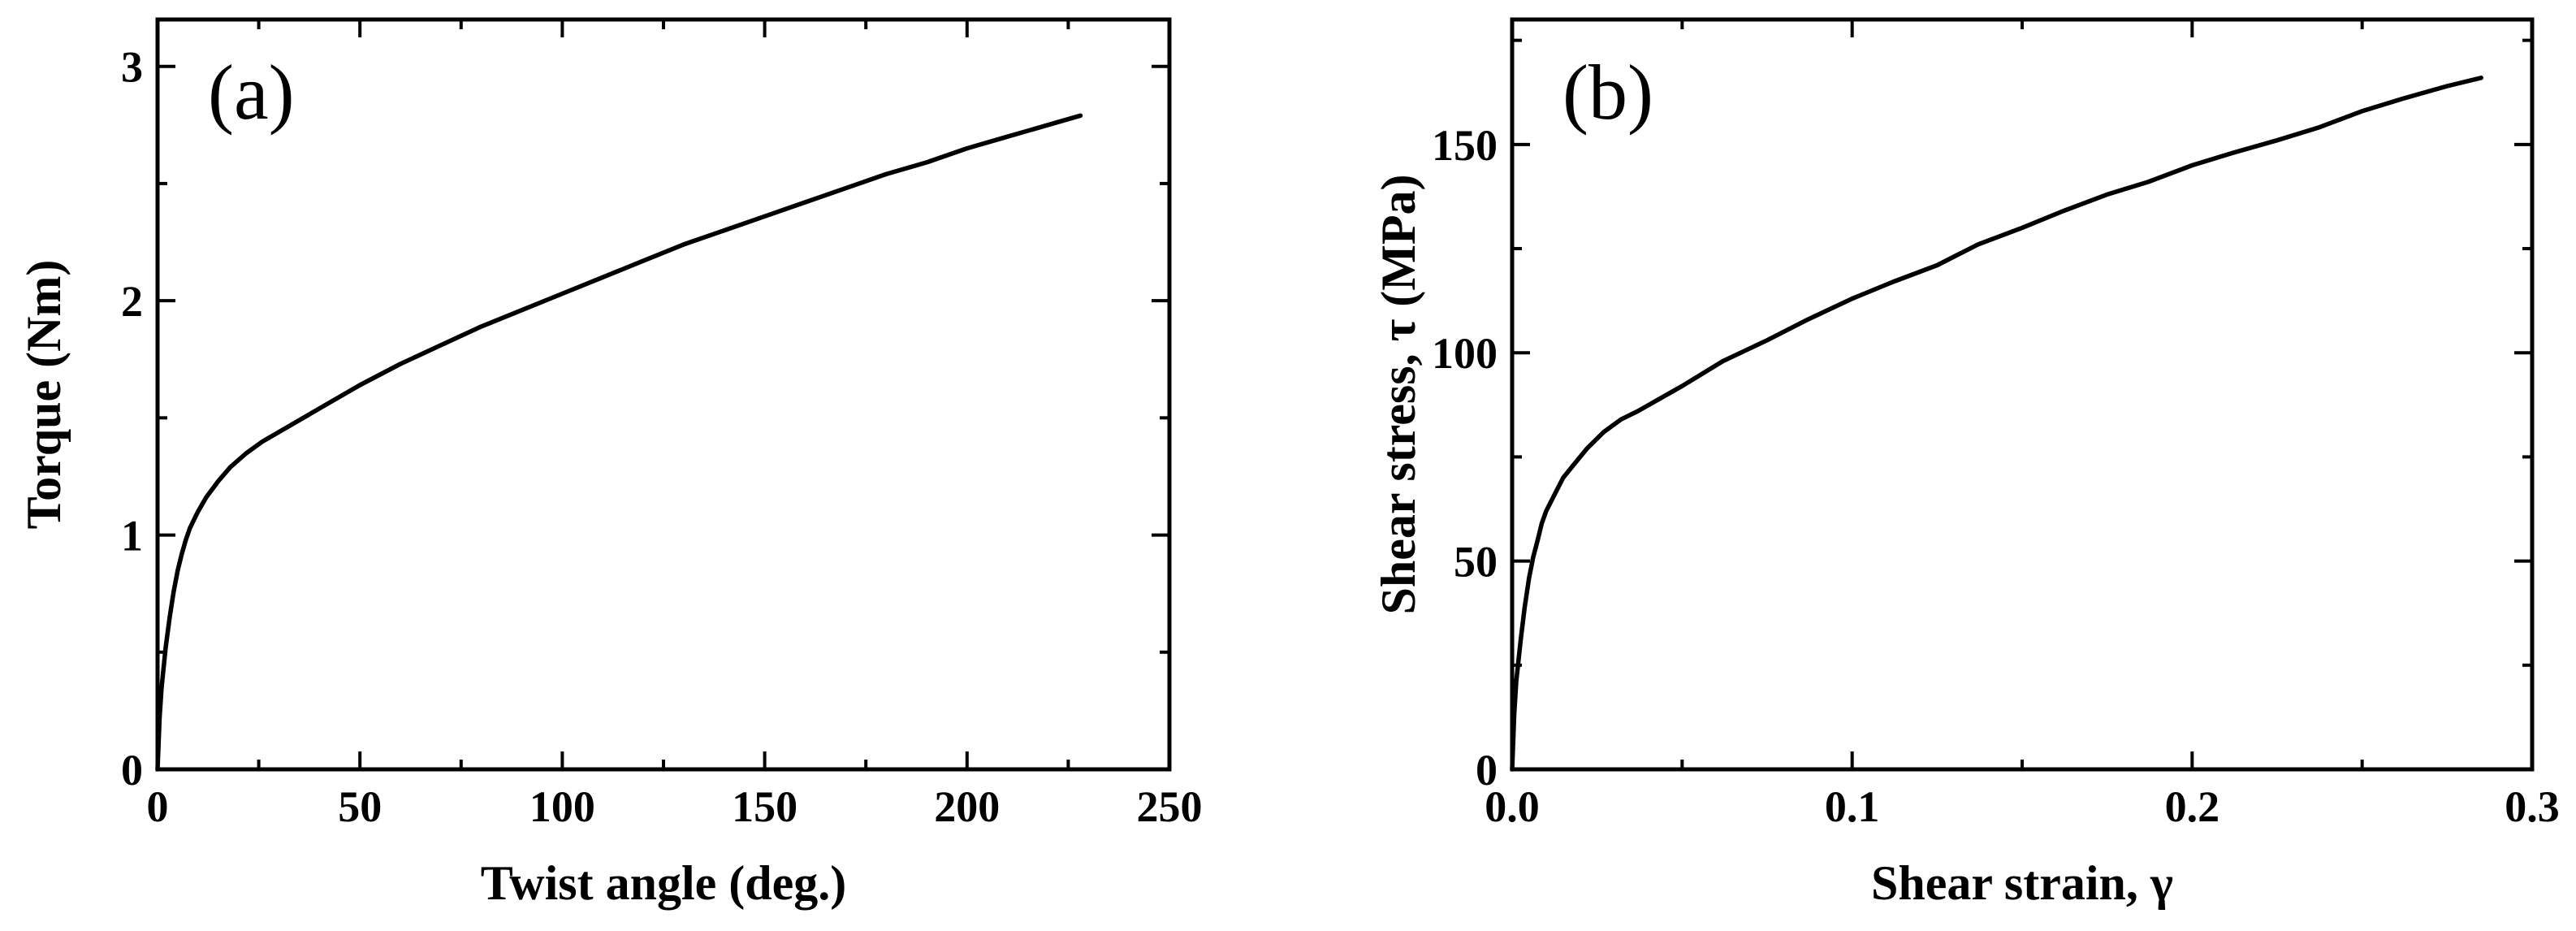 This screenshot has height=931, width=2576. Describe the element at coordinates (132, 301) in the screenshot. I see `panel-a-y-tick-label: 2` at that location.